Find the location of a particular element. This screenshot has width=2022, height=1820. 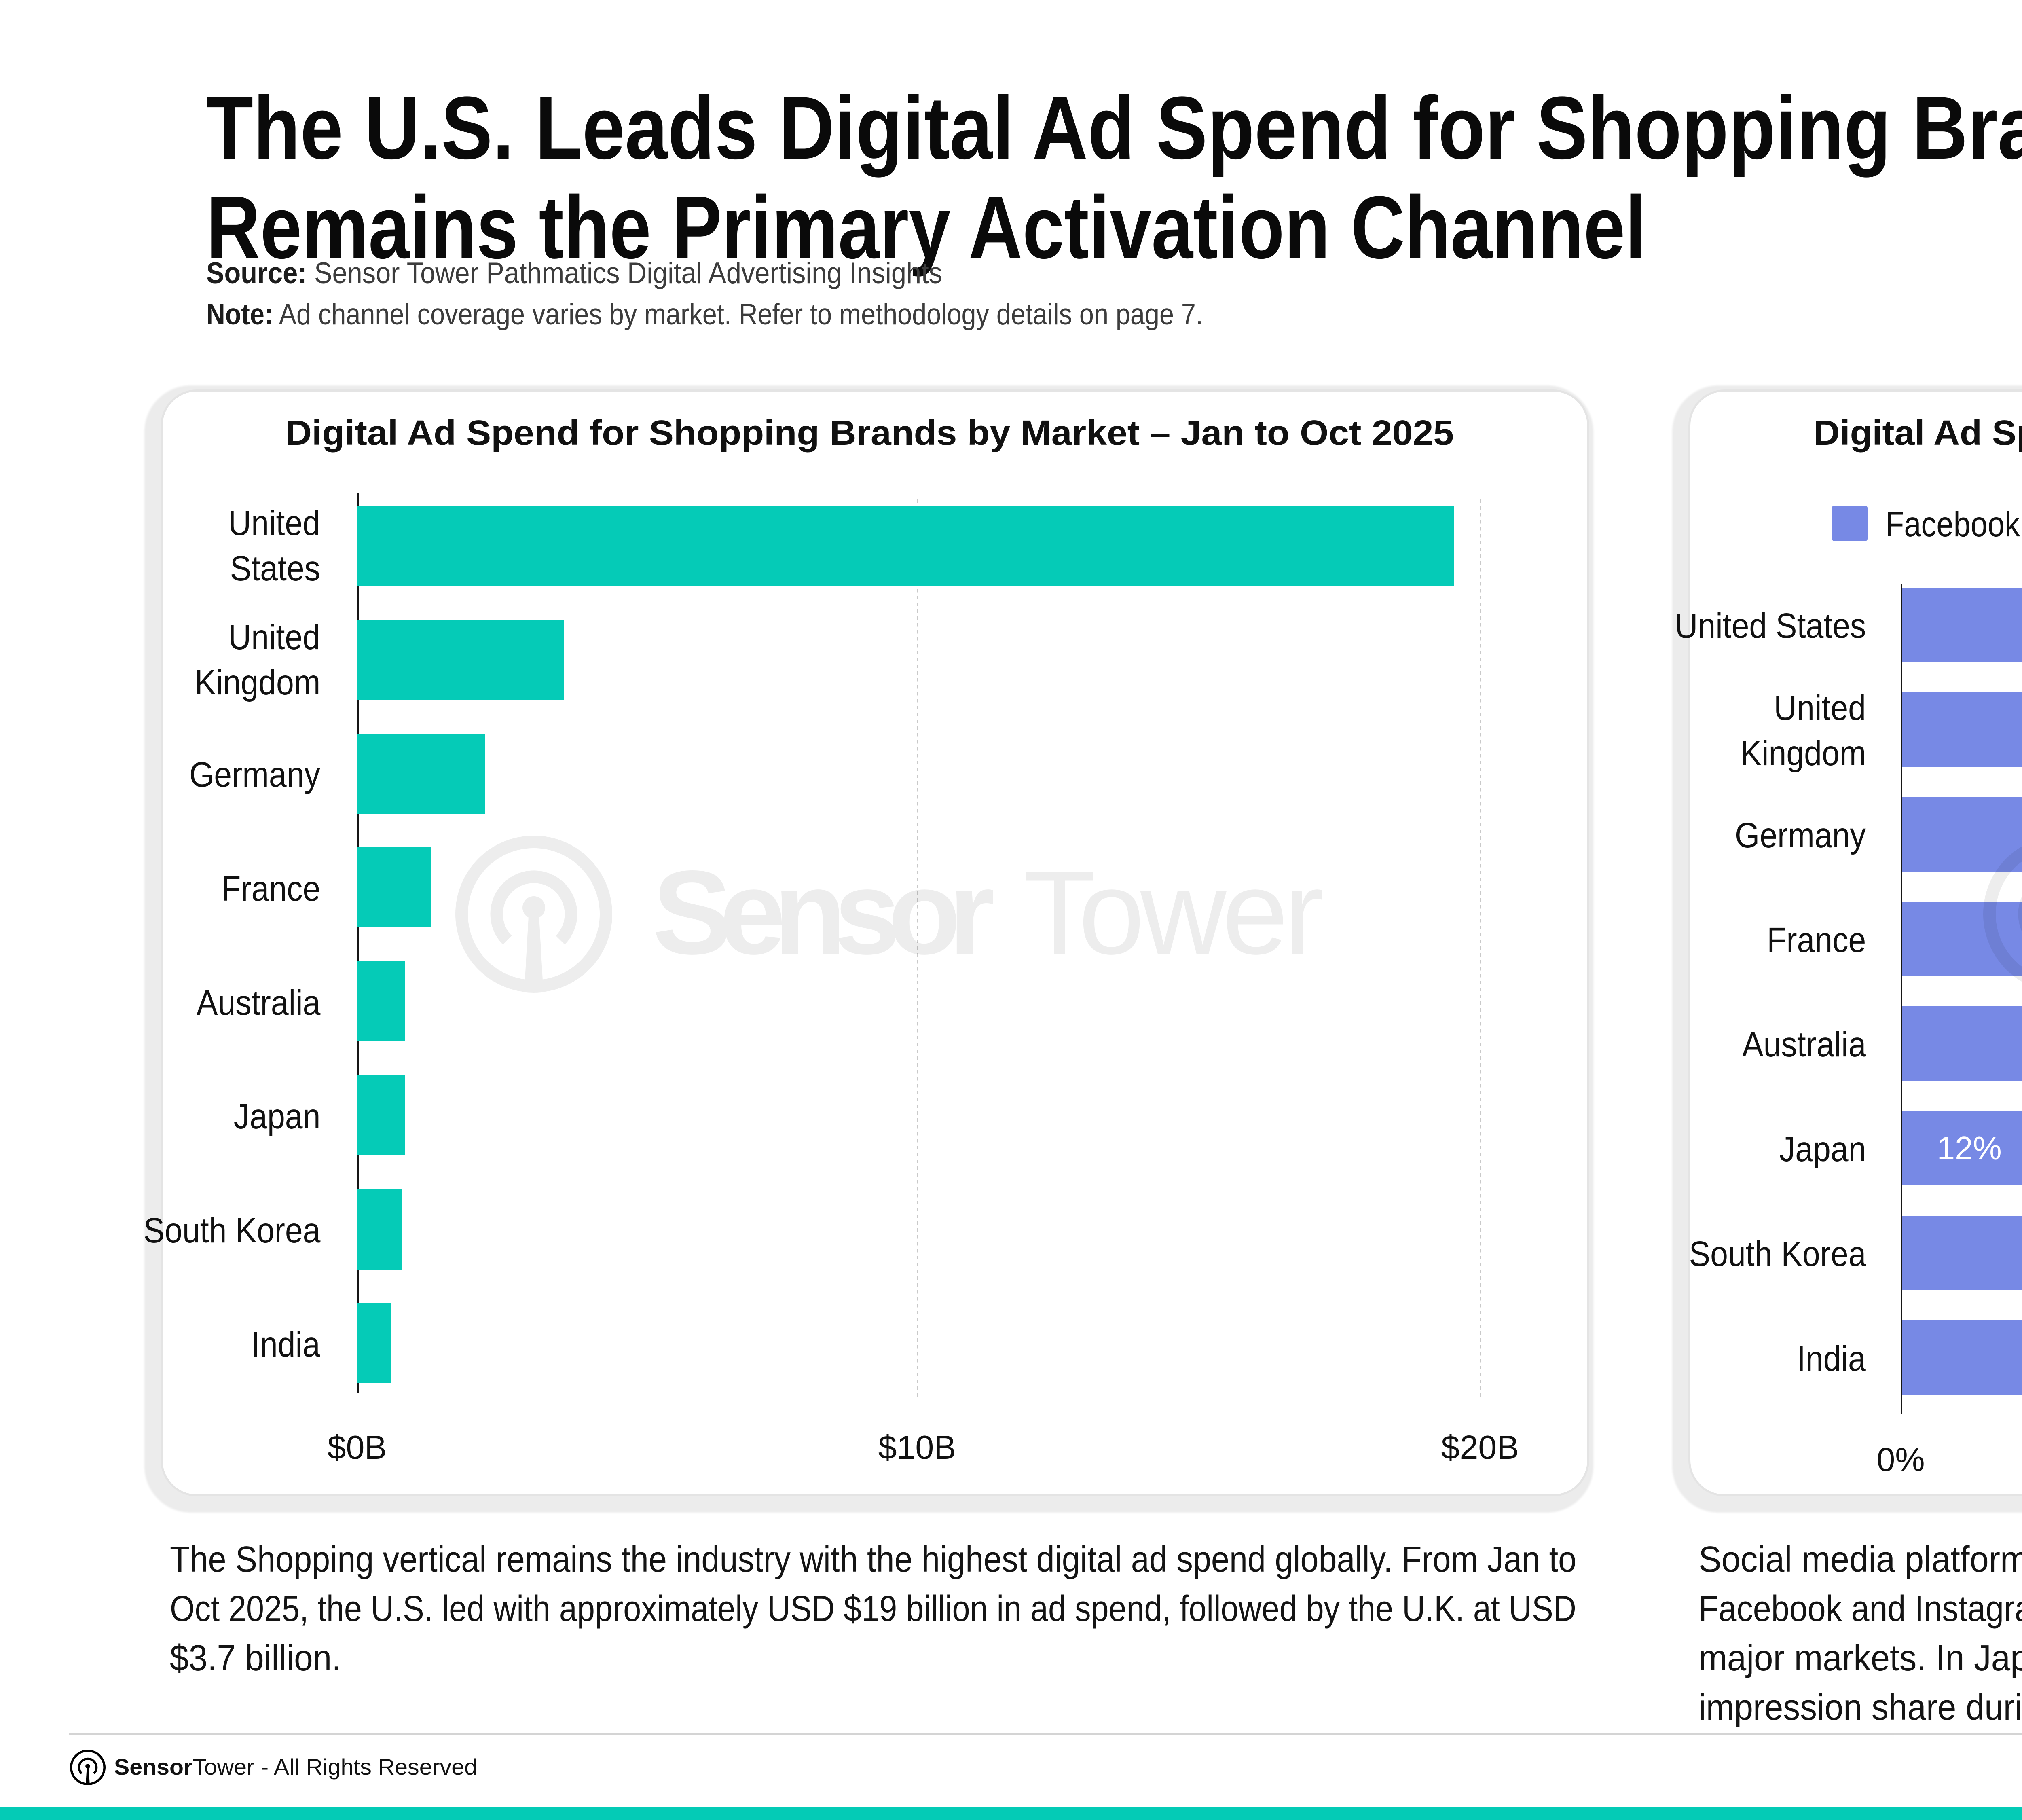

svg-text: Sensor is located at coordinates (823, 912).